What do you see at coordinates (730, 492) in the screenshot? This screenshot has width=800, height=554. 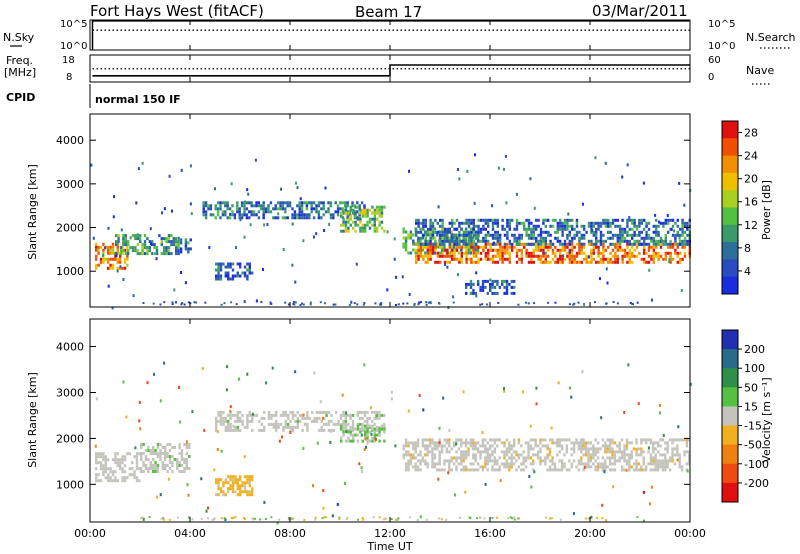 I see `velocity-colorbar-segment` at bounding box center [730, 492].